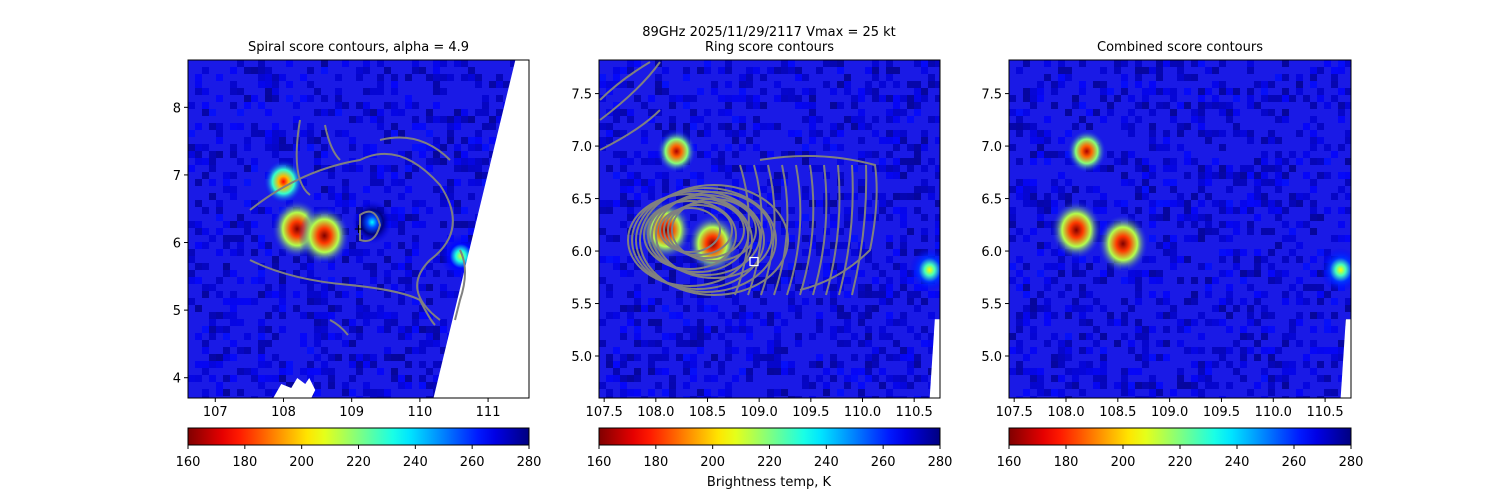 This screenshot has width=1500, height=504. Describe the element at coordinates (769, 47) in the screenshot. I see `panel-title: Ring score contours` at that location.